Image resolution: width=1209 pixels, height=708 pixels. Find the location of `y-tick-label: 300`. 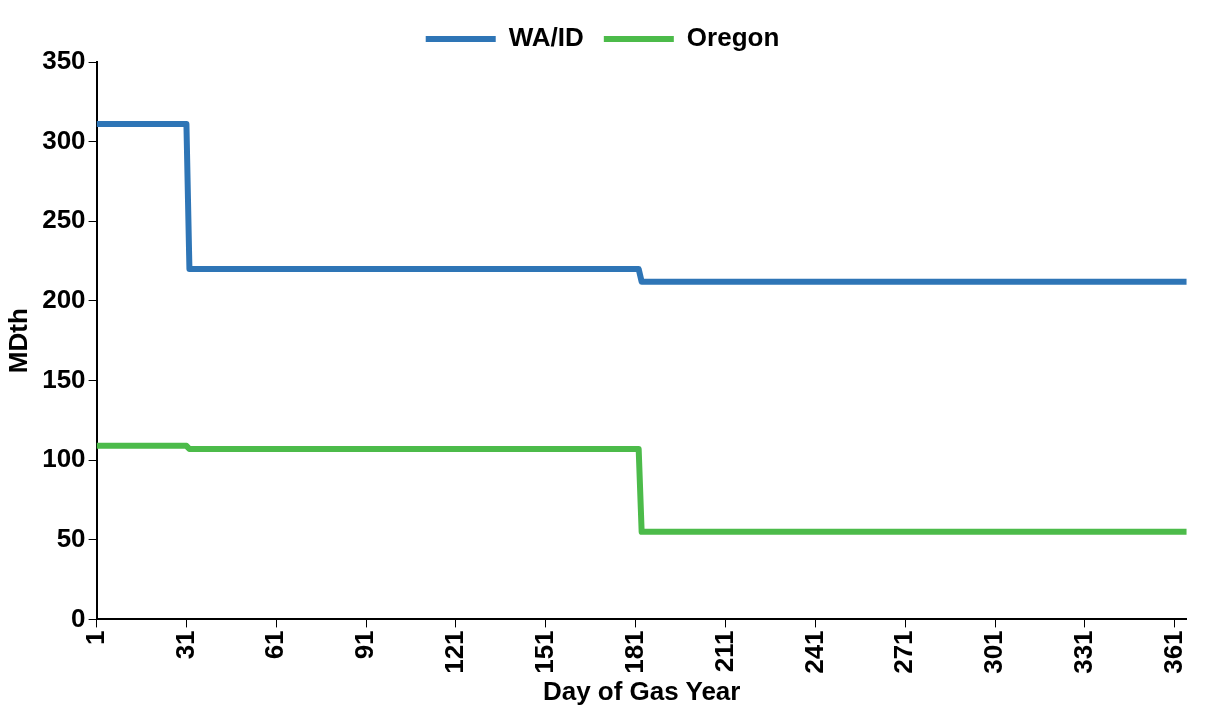

y-tick-label: 300 is located at coordinates (64, 139).